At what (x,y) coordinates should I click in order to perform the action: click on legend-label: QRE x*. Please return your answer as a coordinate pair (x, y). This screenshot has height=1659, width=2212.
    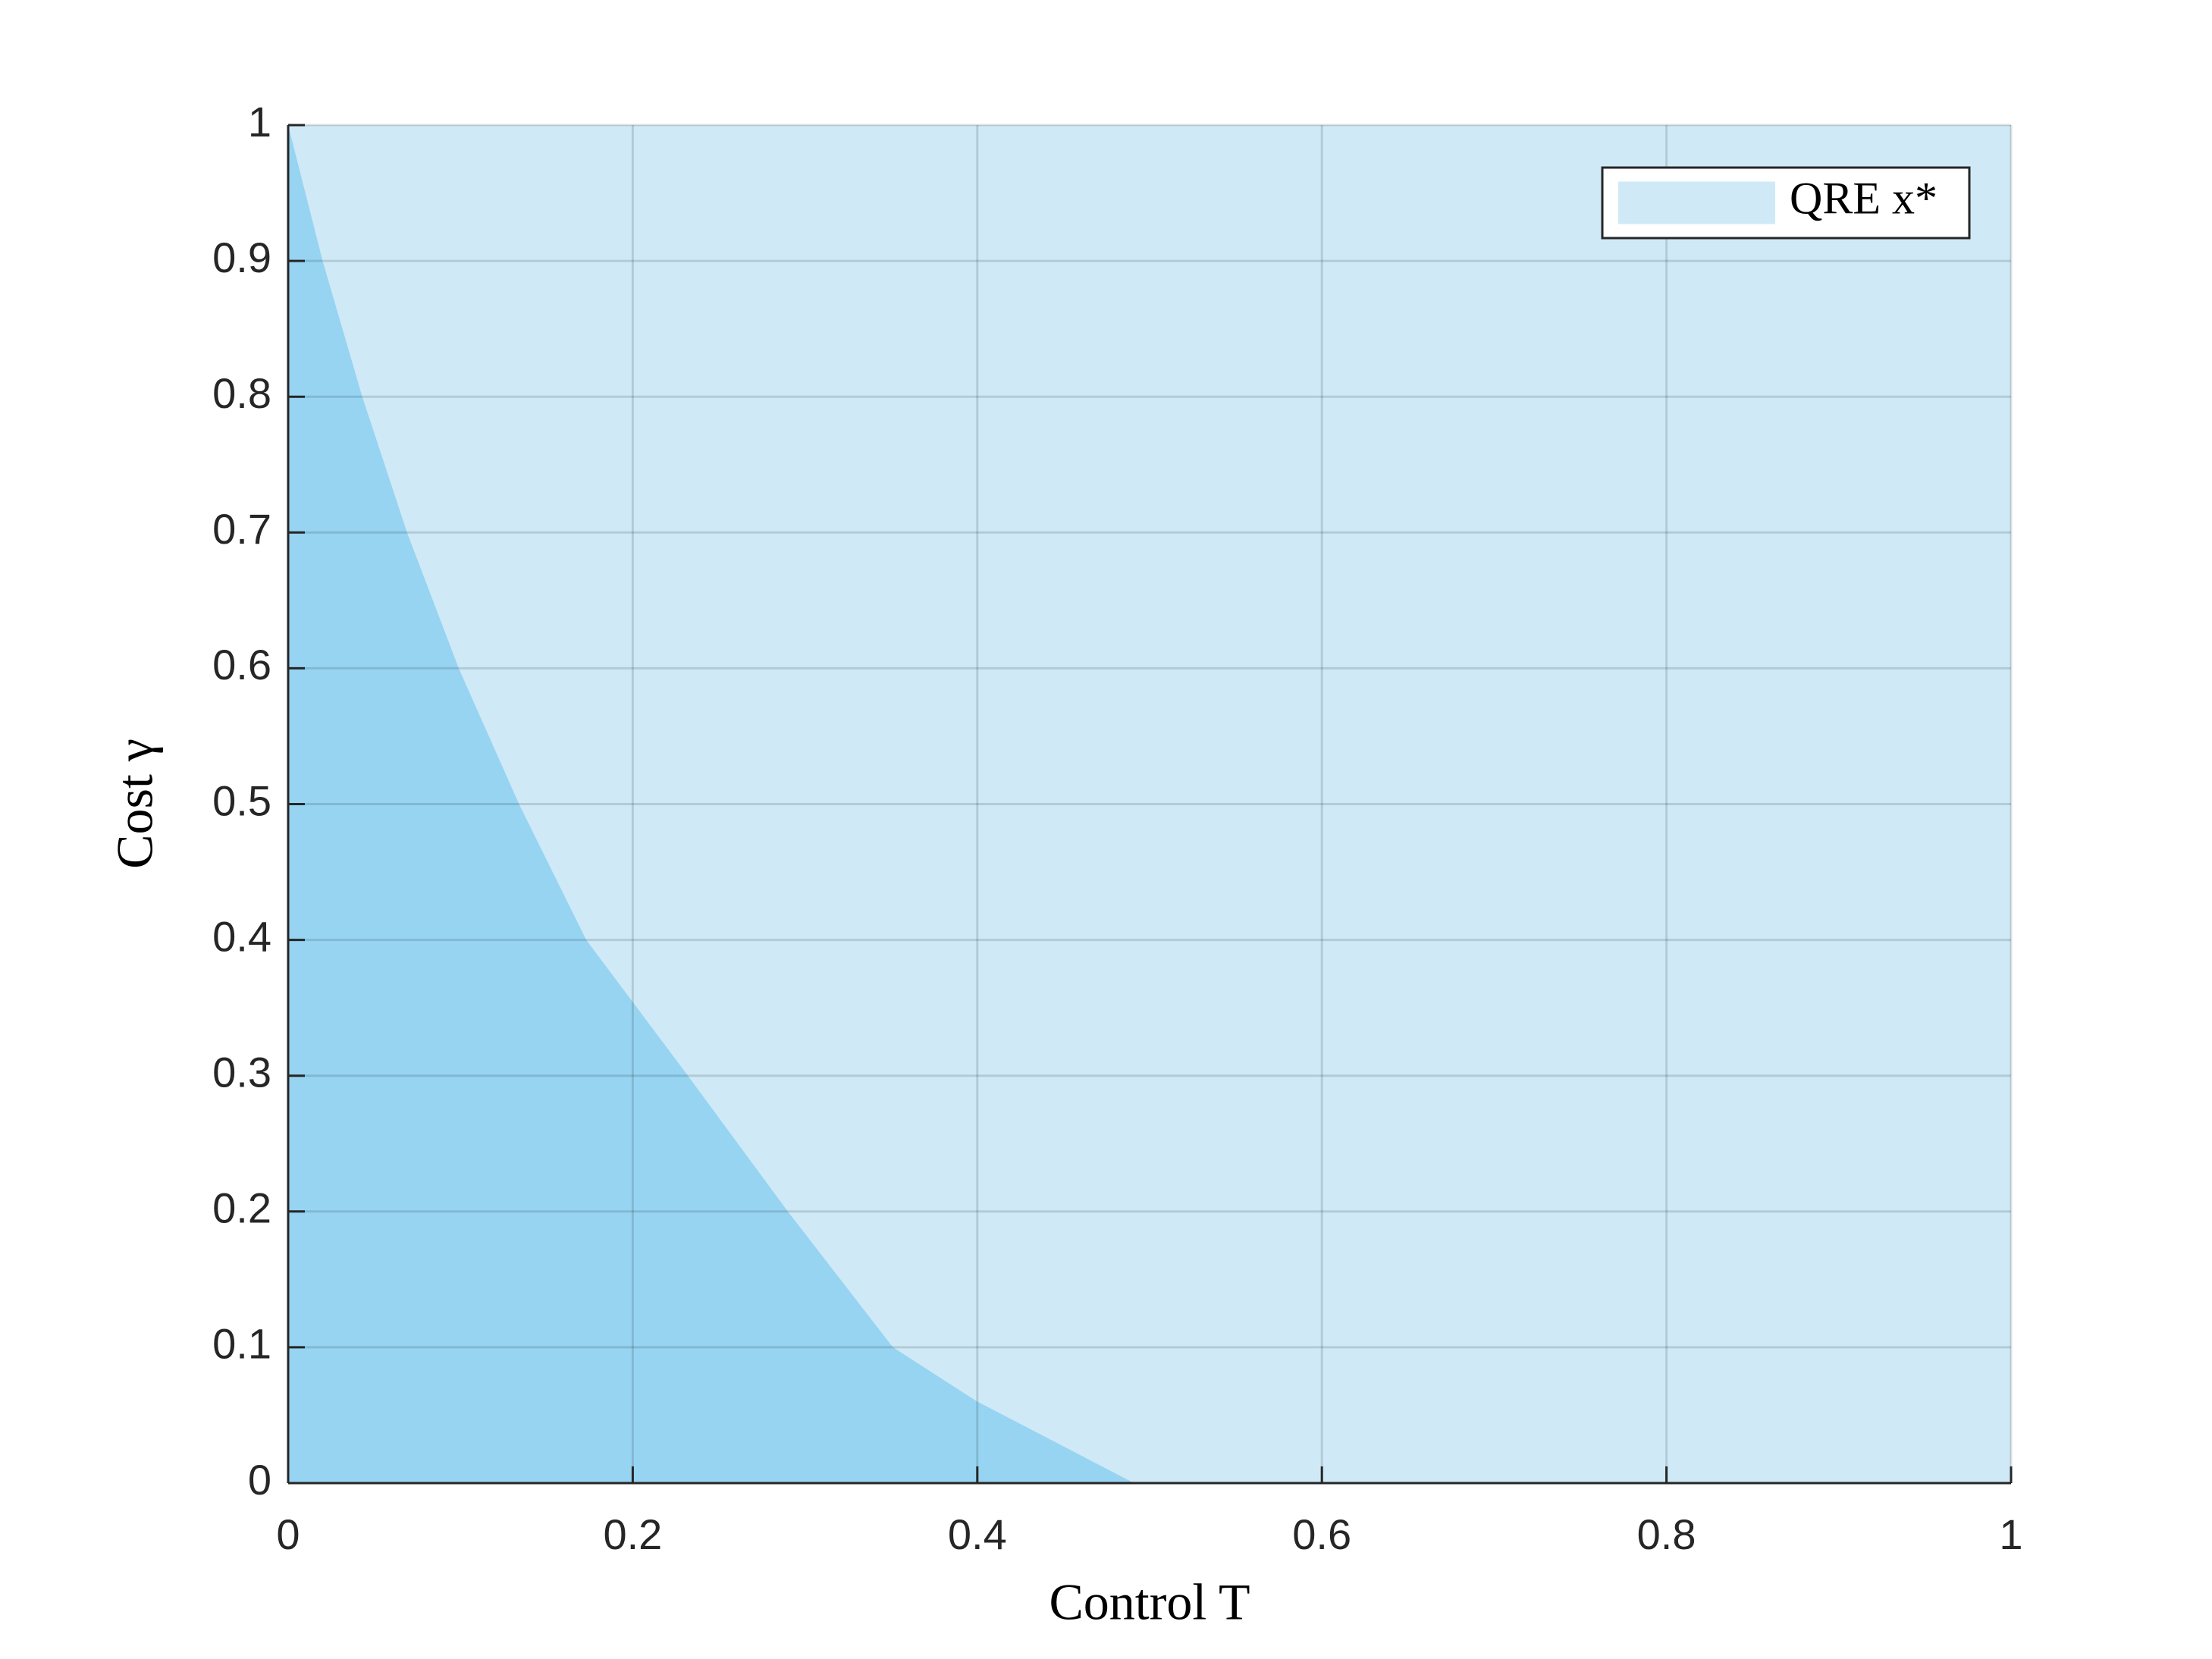
    Looking at the image, I should click on (1863, 198).